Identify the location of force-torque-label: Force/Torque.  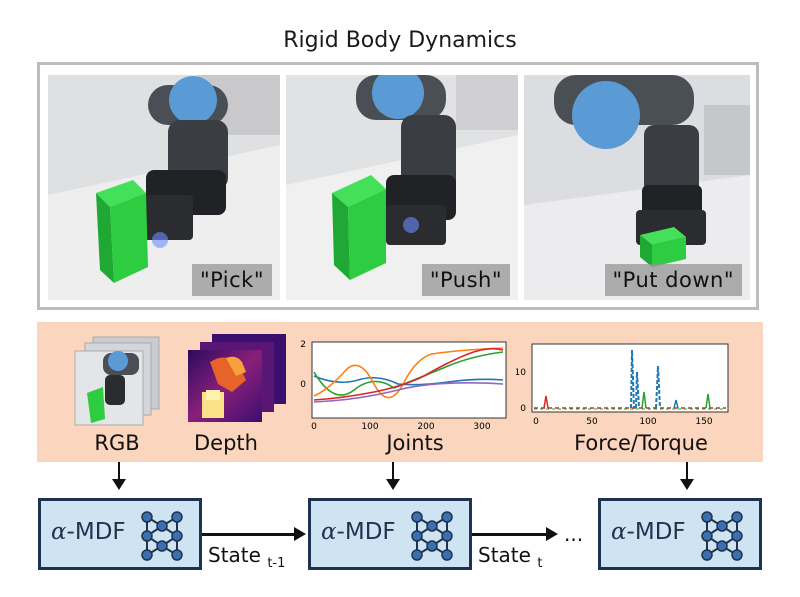
(641, 443).